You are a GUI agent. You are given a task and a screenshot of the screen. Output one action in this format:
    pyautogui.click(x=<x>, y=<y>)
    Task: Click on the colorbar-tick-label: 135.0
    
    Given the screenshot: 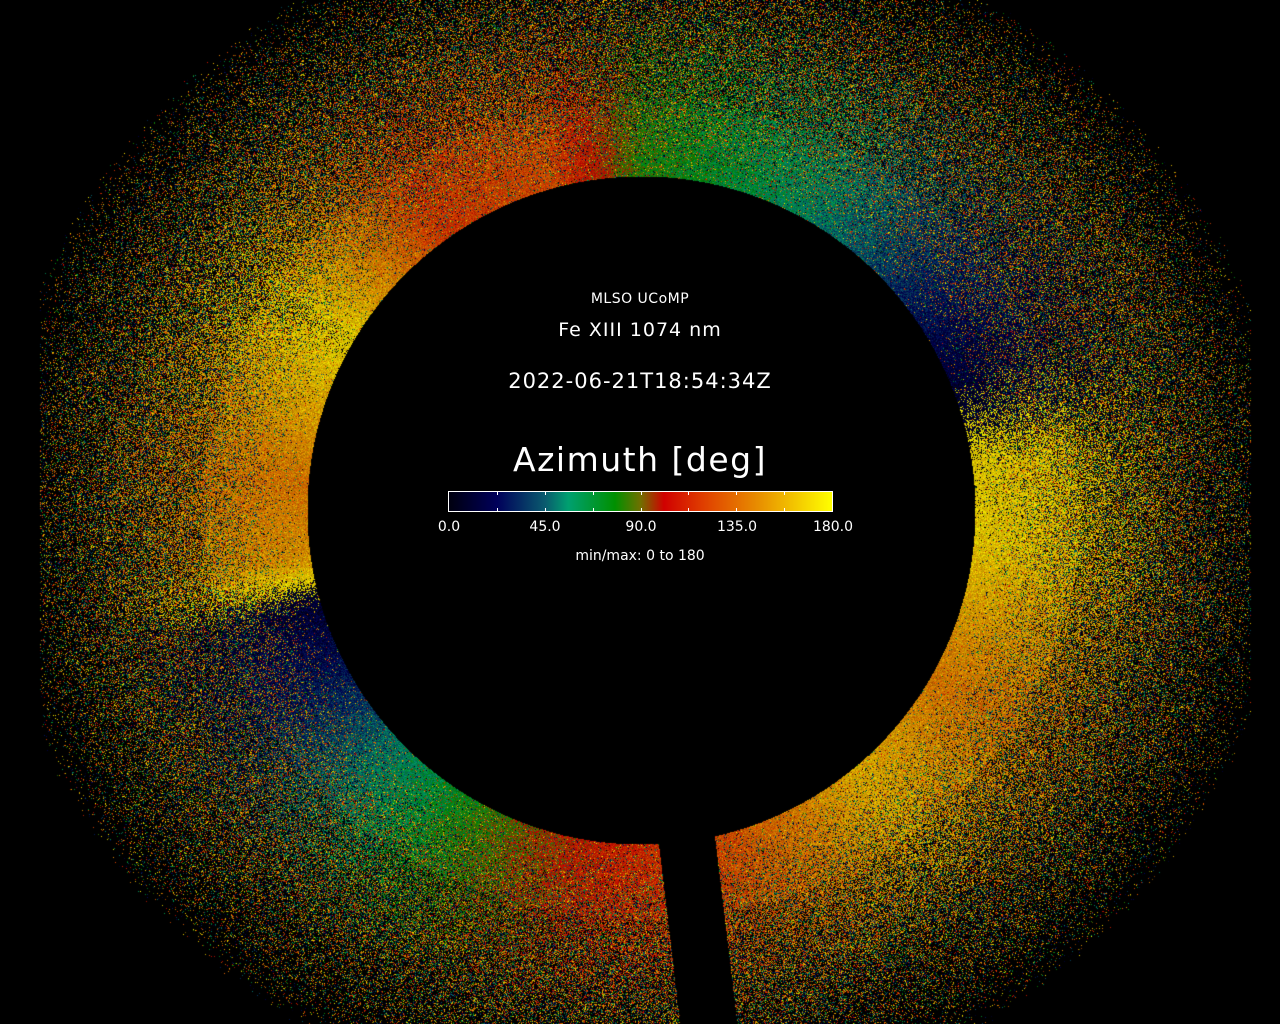 What is the action you would take?
    pyautogui.click(x=737, y=527)
    